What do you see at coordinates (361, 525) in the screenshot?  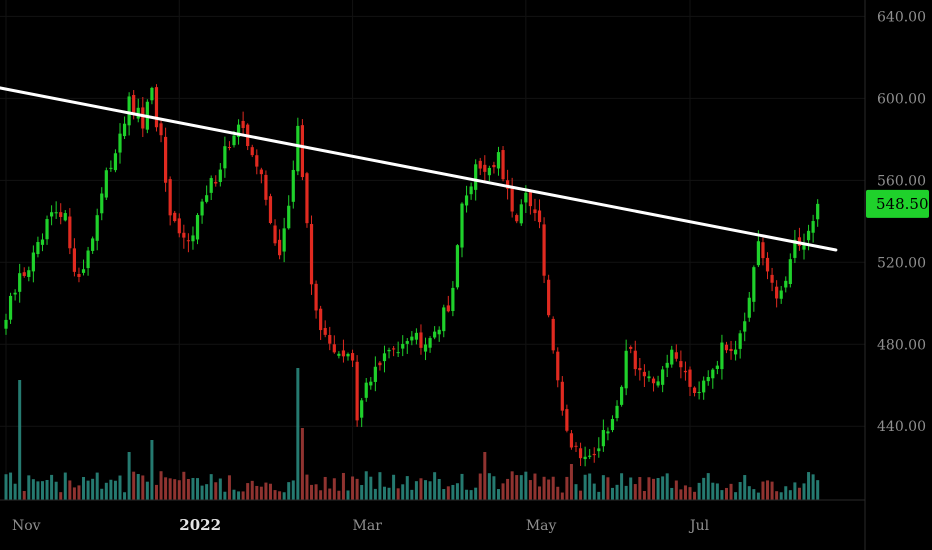 I see `time-axis: Nov 2022 Mar May Jul` at bounding box center [361, 525].